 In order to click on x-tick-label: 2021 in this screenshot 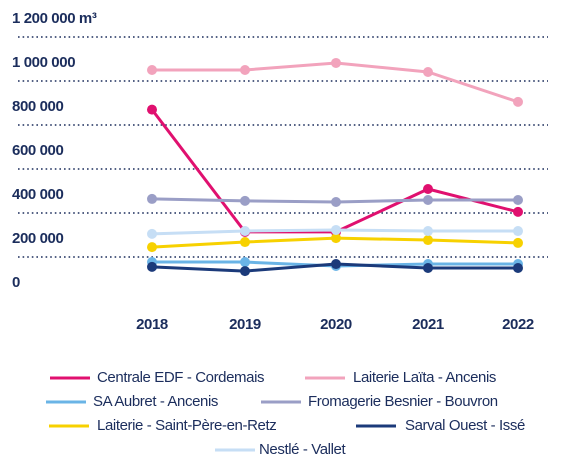, I will do `click(428, 324)`.